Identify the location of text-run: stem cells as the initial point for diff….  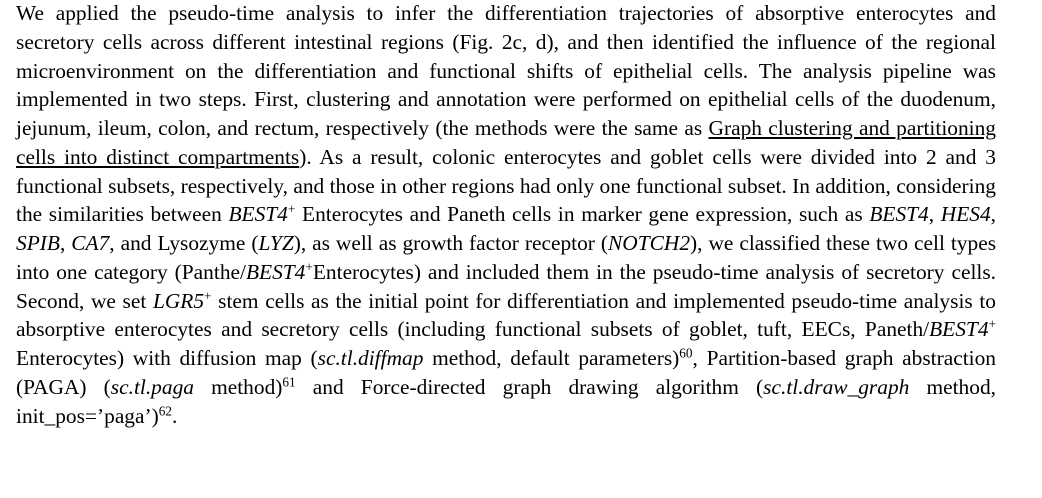
(506, 315).